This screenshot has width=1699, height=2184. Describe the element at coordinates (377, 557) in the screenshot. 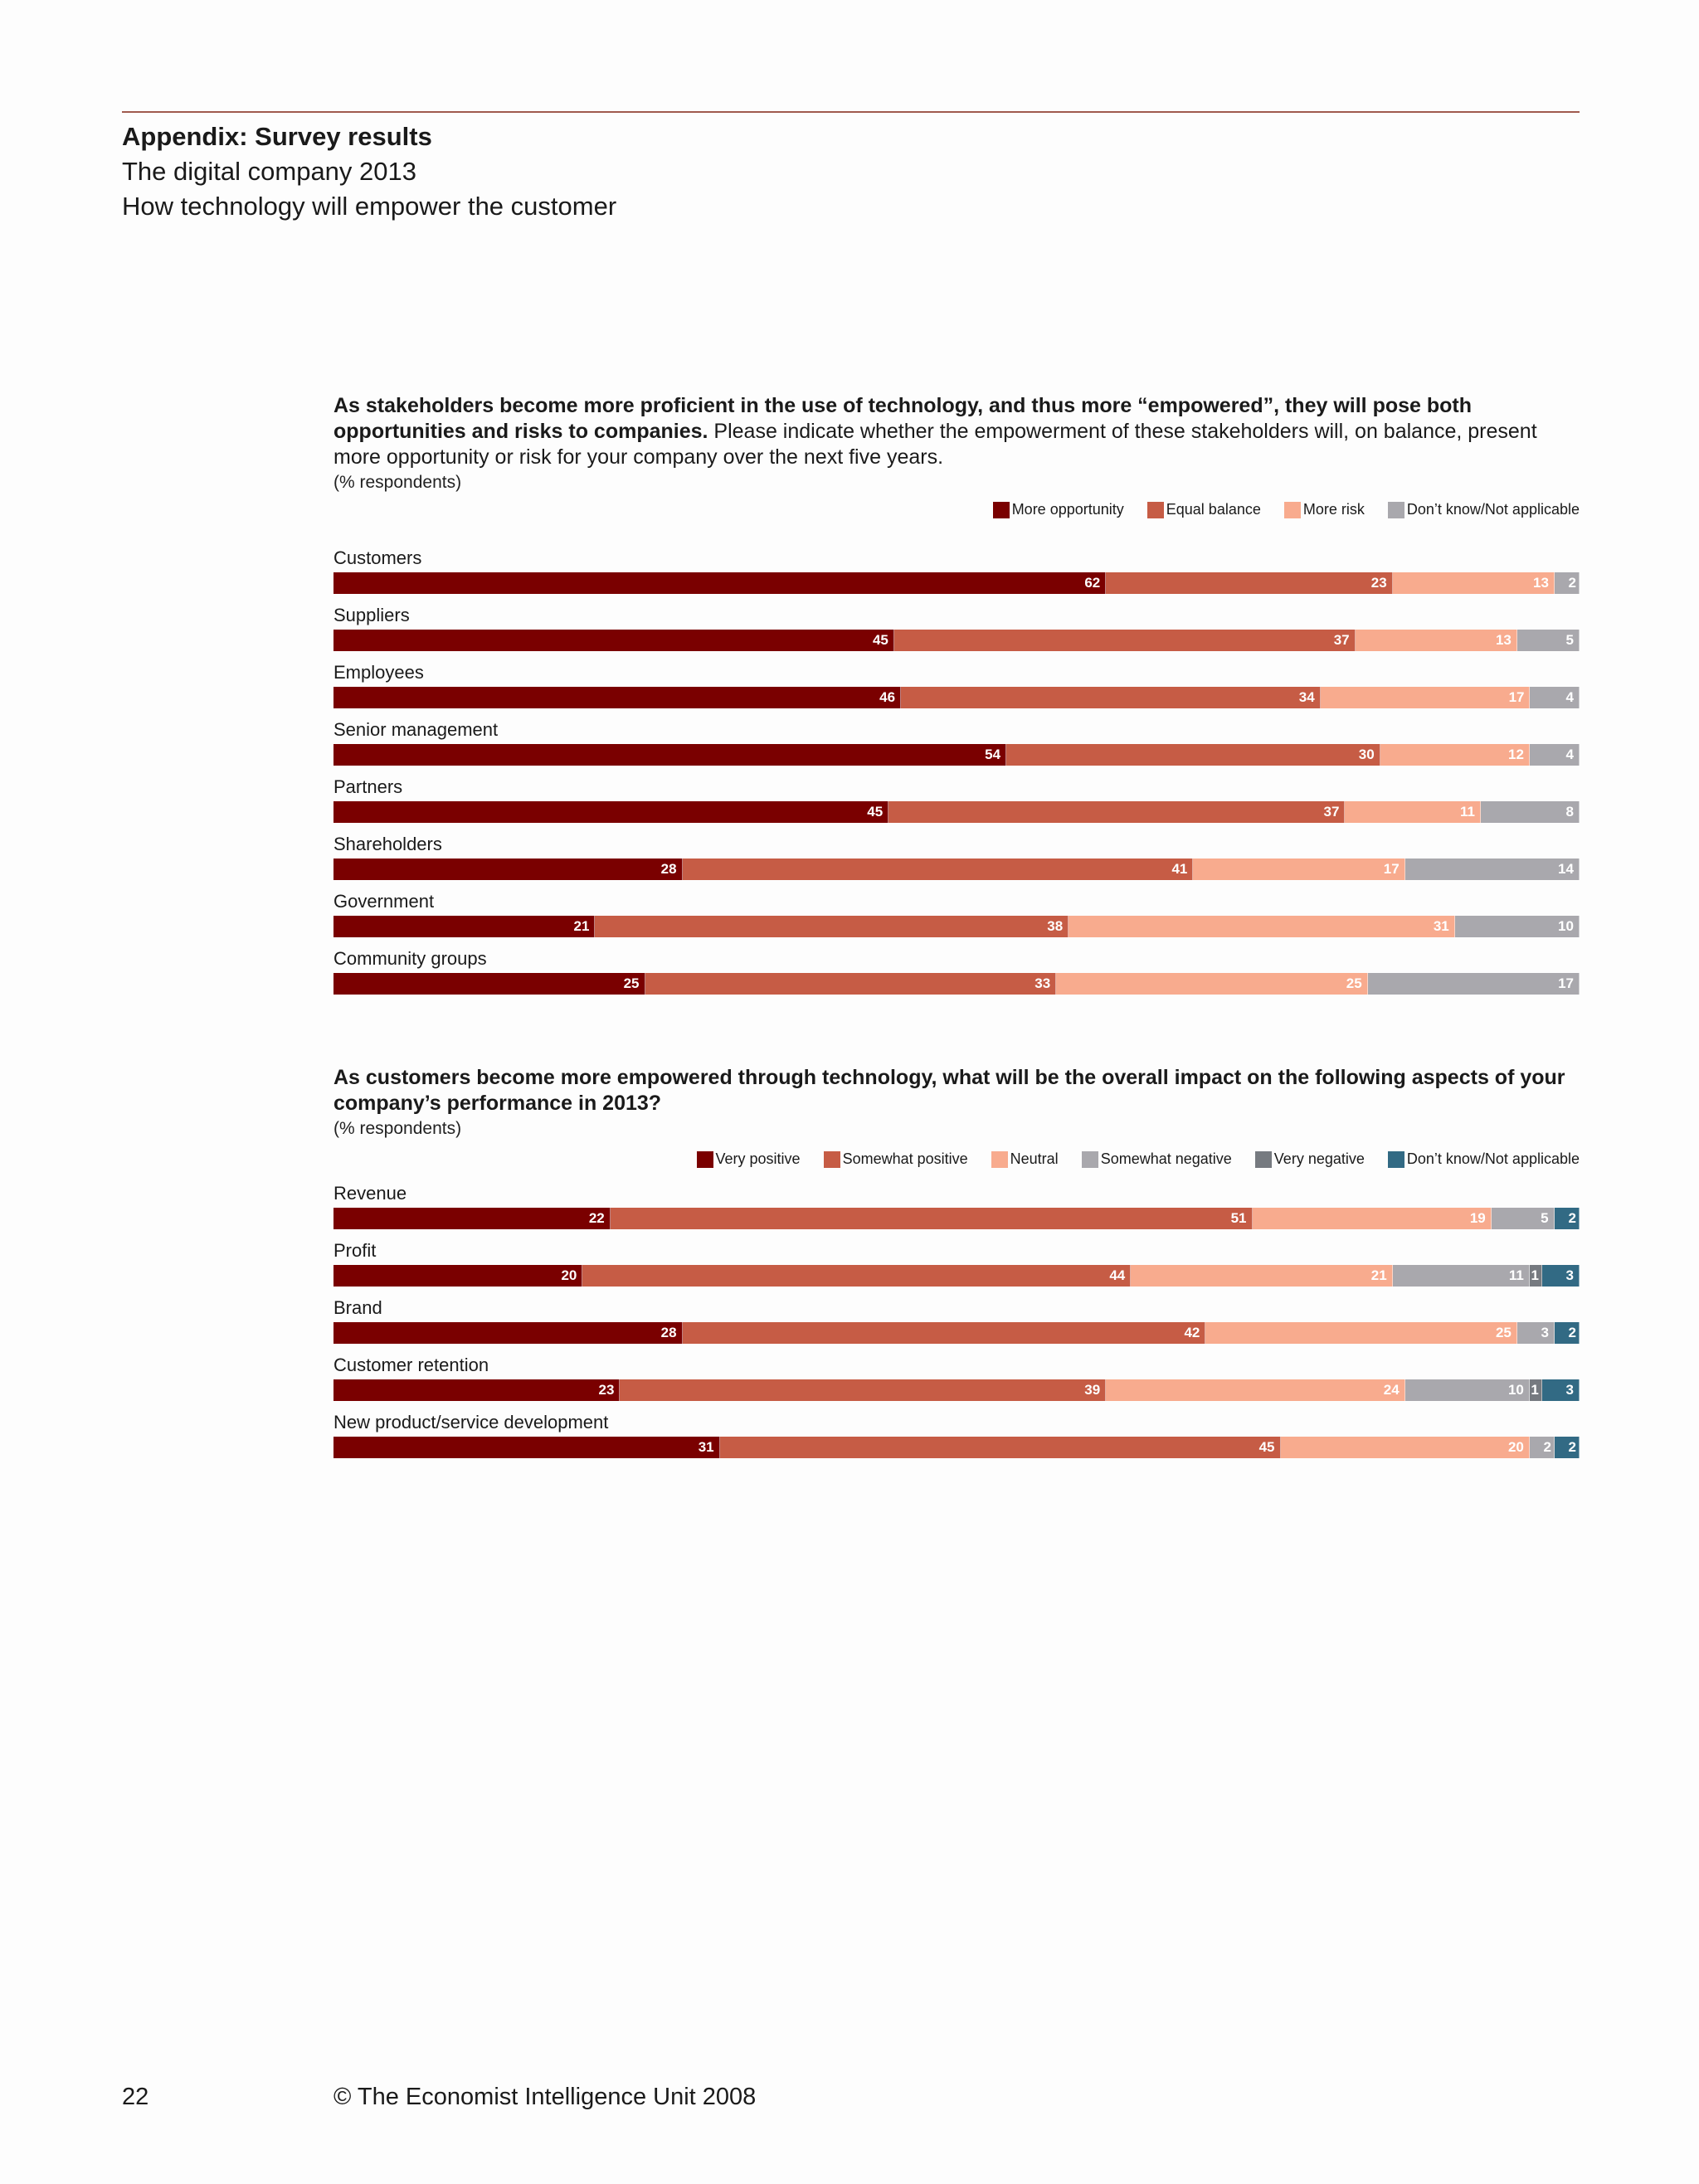

I see `category-label: Customers` at that location.